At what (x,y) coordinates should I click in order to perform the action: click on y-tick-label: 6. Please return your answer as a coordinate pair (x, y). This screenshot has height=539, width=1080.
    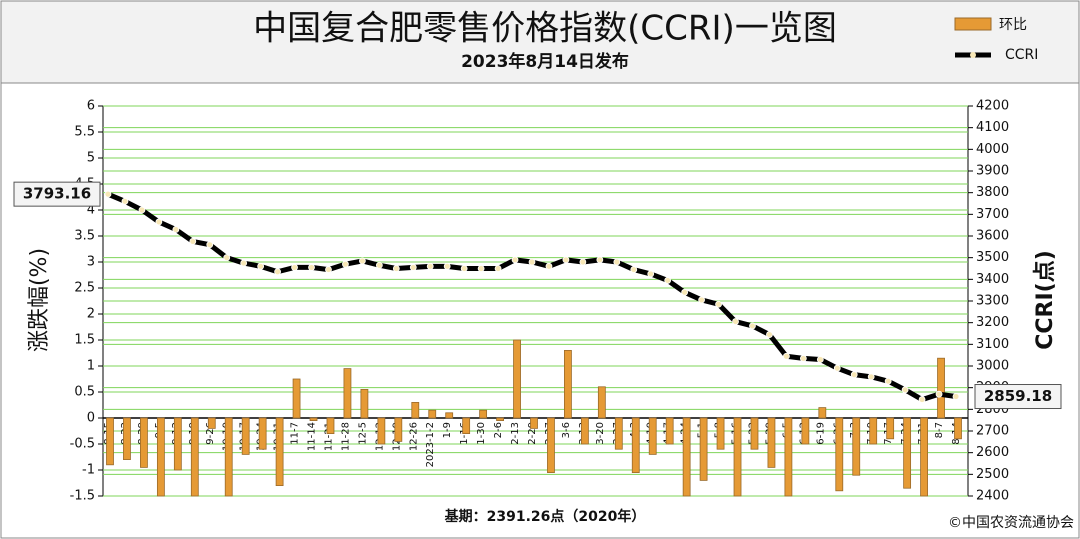
    Looking at the image, I should click on (91, 106).